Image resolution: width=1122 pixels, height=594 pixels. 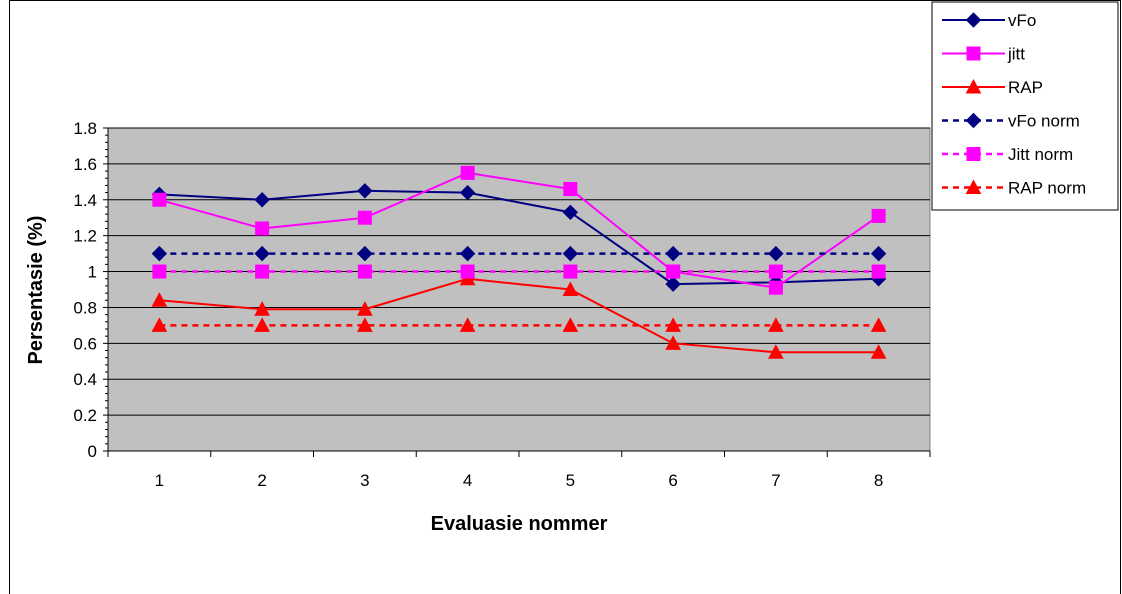 I want to click on series-jitt-norm, so click(x=519, y=271).